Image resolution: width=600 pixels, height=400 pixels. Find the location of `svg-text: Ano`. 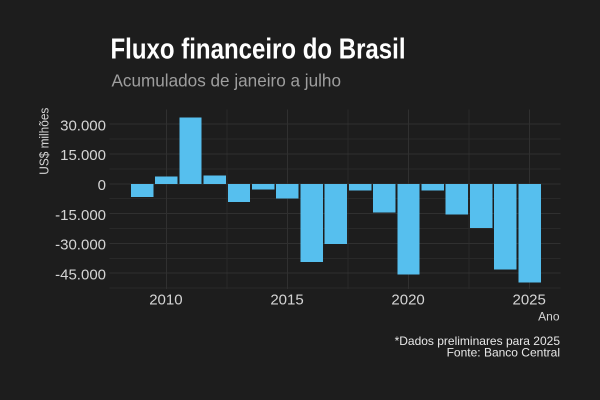

svg-text: Ano is located at coordinates (549, 316).